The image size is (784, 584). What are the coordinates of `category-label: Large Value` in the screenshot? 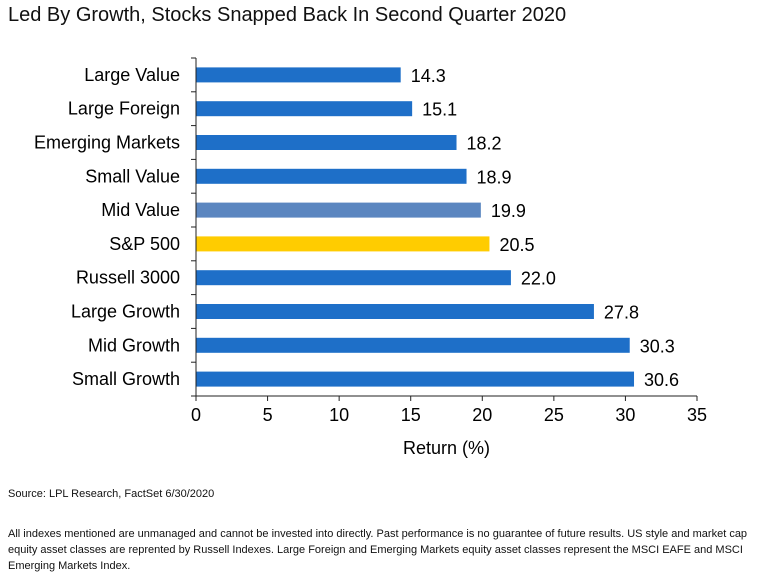 It's located at (132, 75).